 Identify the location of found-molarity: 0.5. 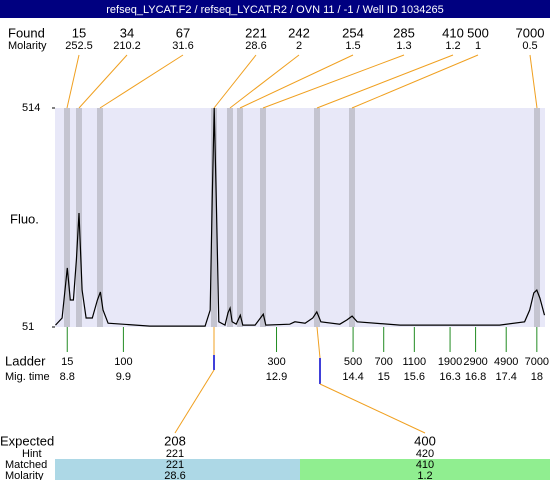
(529, 46).